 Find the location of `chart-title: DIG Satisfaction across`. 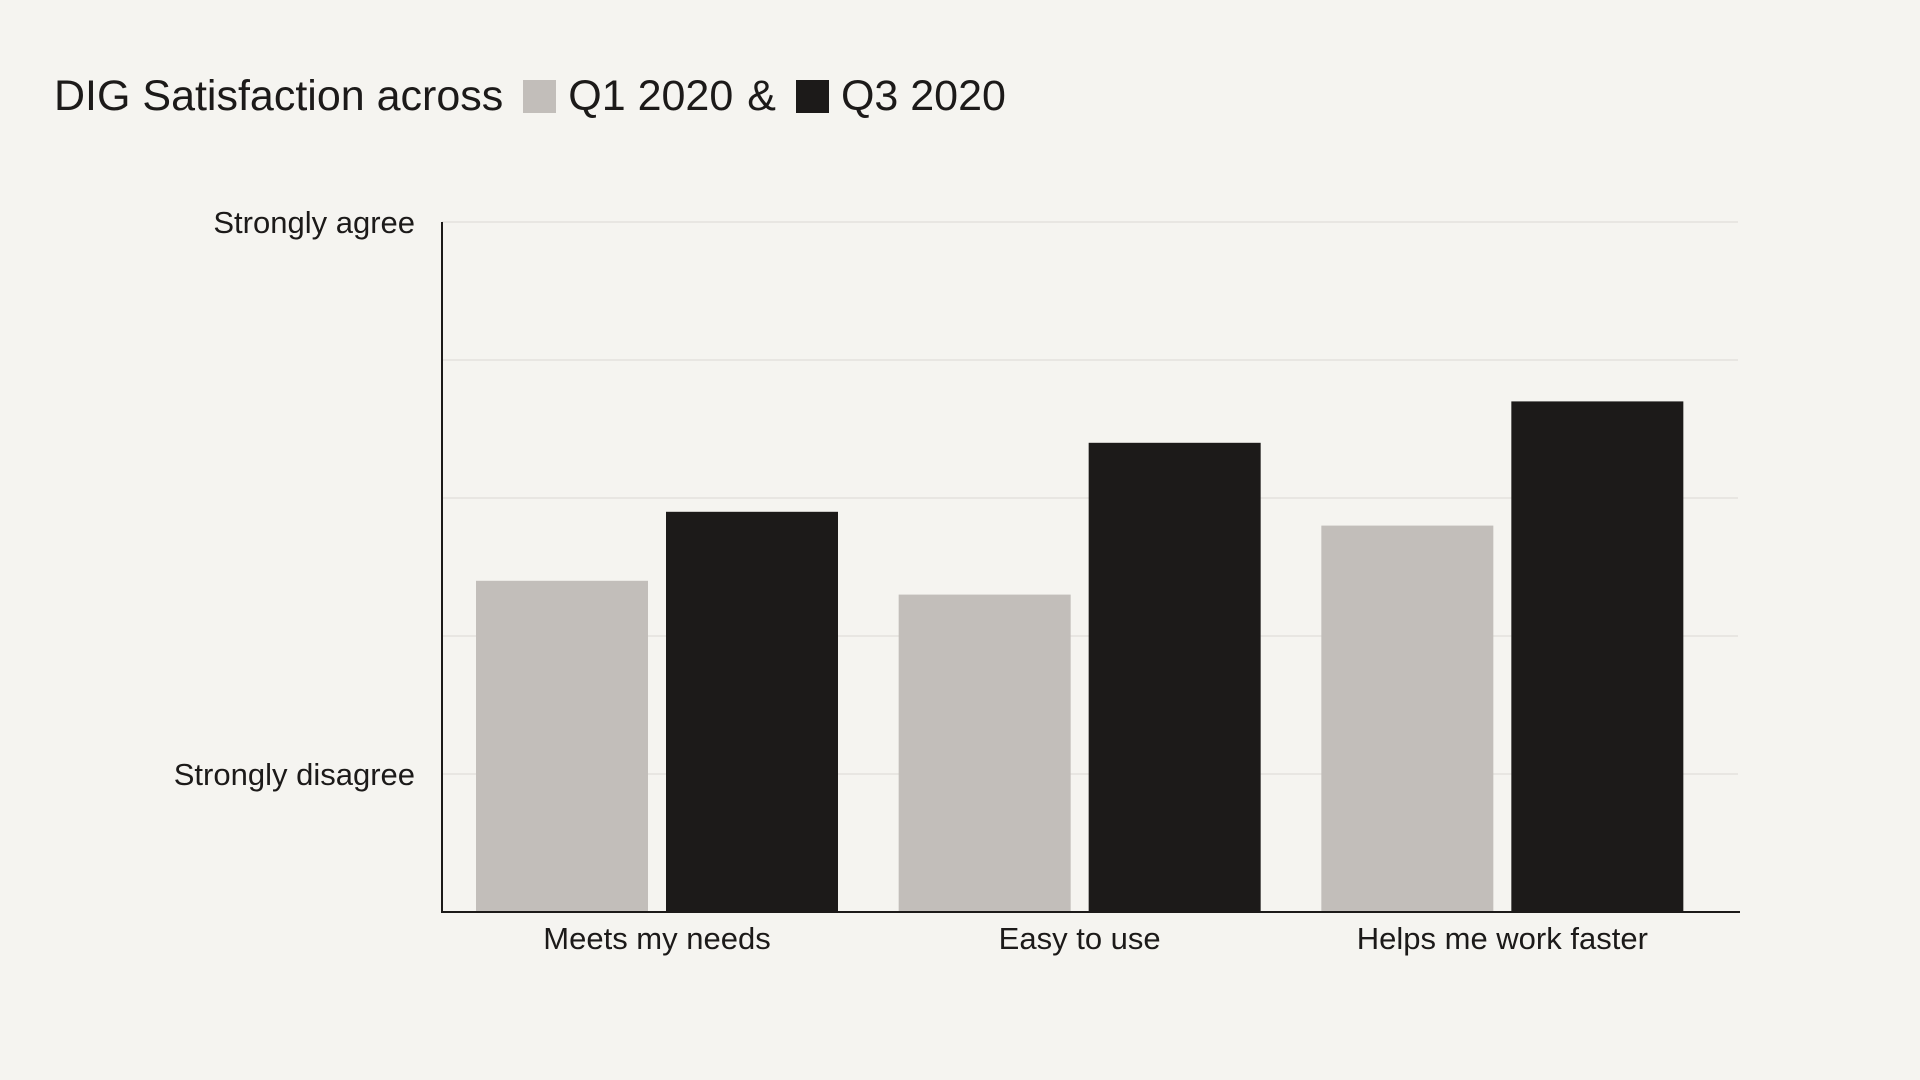

chart-title: DIG Satisfaction across is located at coordinates (279, 95).